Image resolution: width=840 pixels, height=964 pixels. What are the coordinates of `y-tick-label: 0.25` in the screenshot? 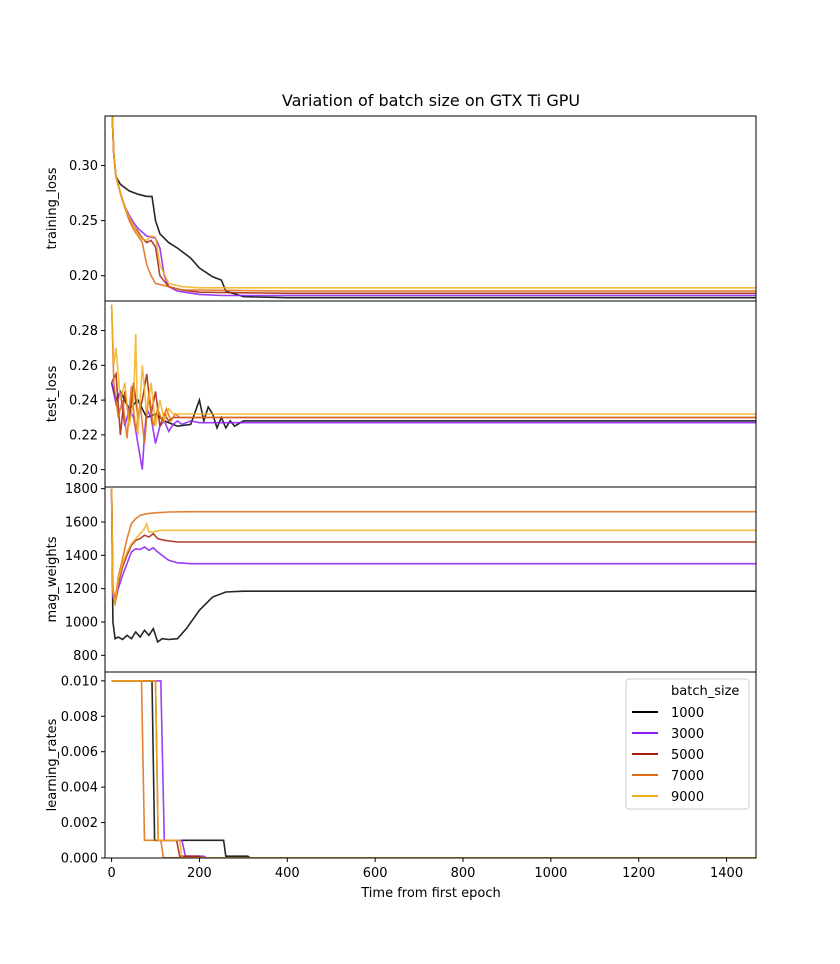 It's located at (83, 221).